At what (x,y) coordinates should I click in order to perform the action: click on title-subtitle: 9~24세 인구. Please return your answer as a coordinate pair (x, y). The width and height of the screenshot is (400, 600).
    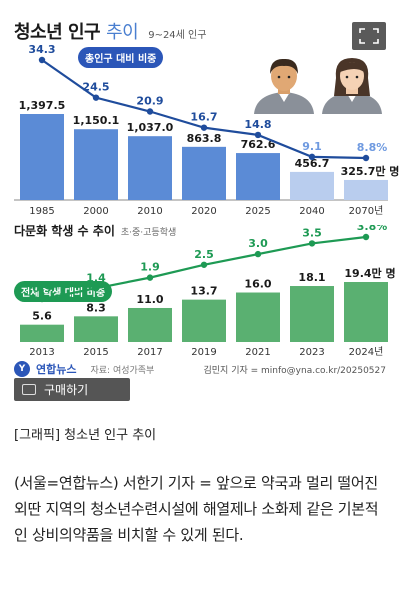
    Looking at the image, I should click on (177, 35).